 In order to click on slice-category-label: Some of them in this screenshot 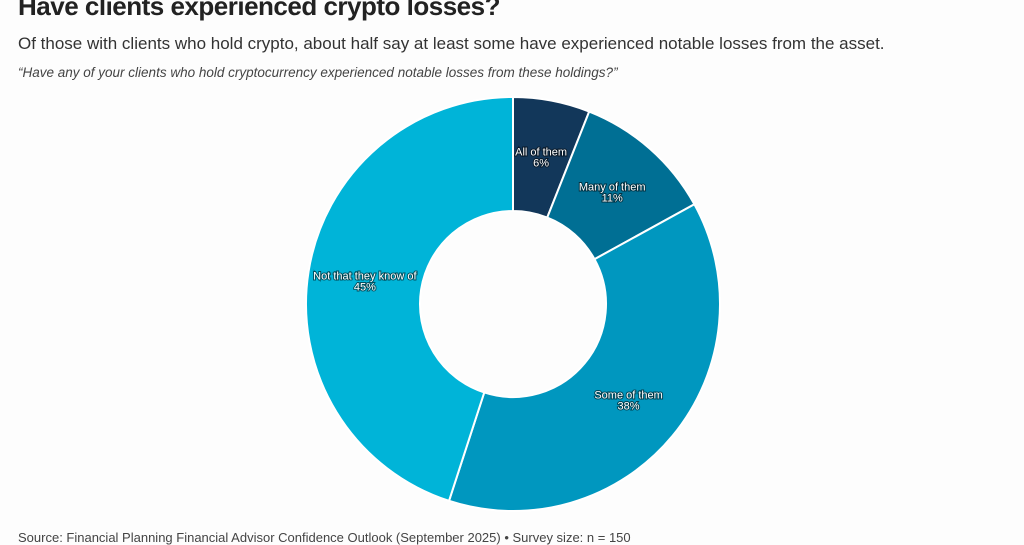, I will do `click(628, 396)`.